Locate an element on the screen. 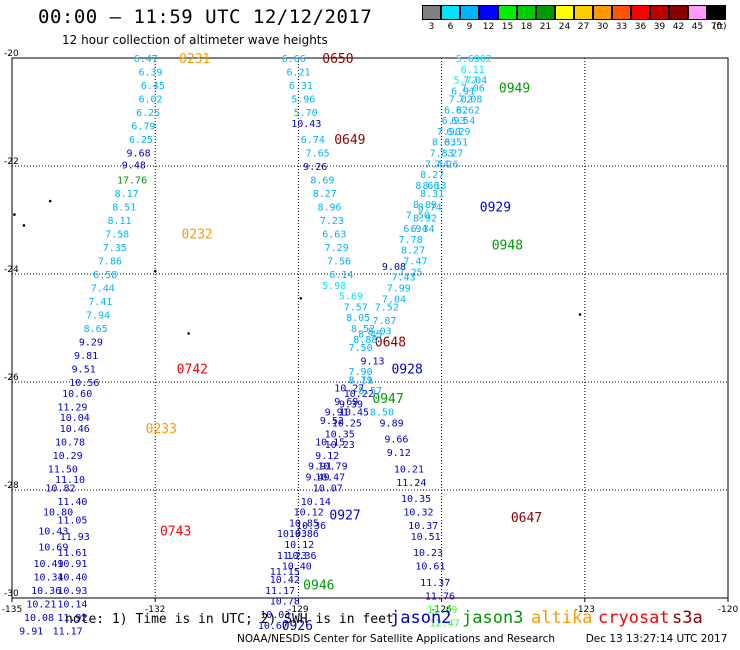 This screenshot has height=650, width=740. legend-cryosat: cryosat is located at coordinates (634, 618).